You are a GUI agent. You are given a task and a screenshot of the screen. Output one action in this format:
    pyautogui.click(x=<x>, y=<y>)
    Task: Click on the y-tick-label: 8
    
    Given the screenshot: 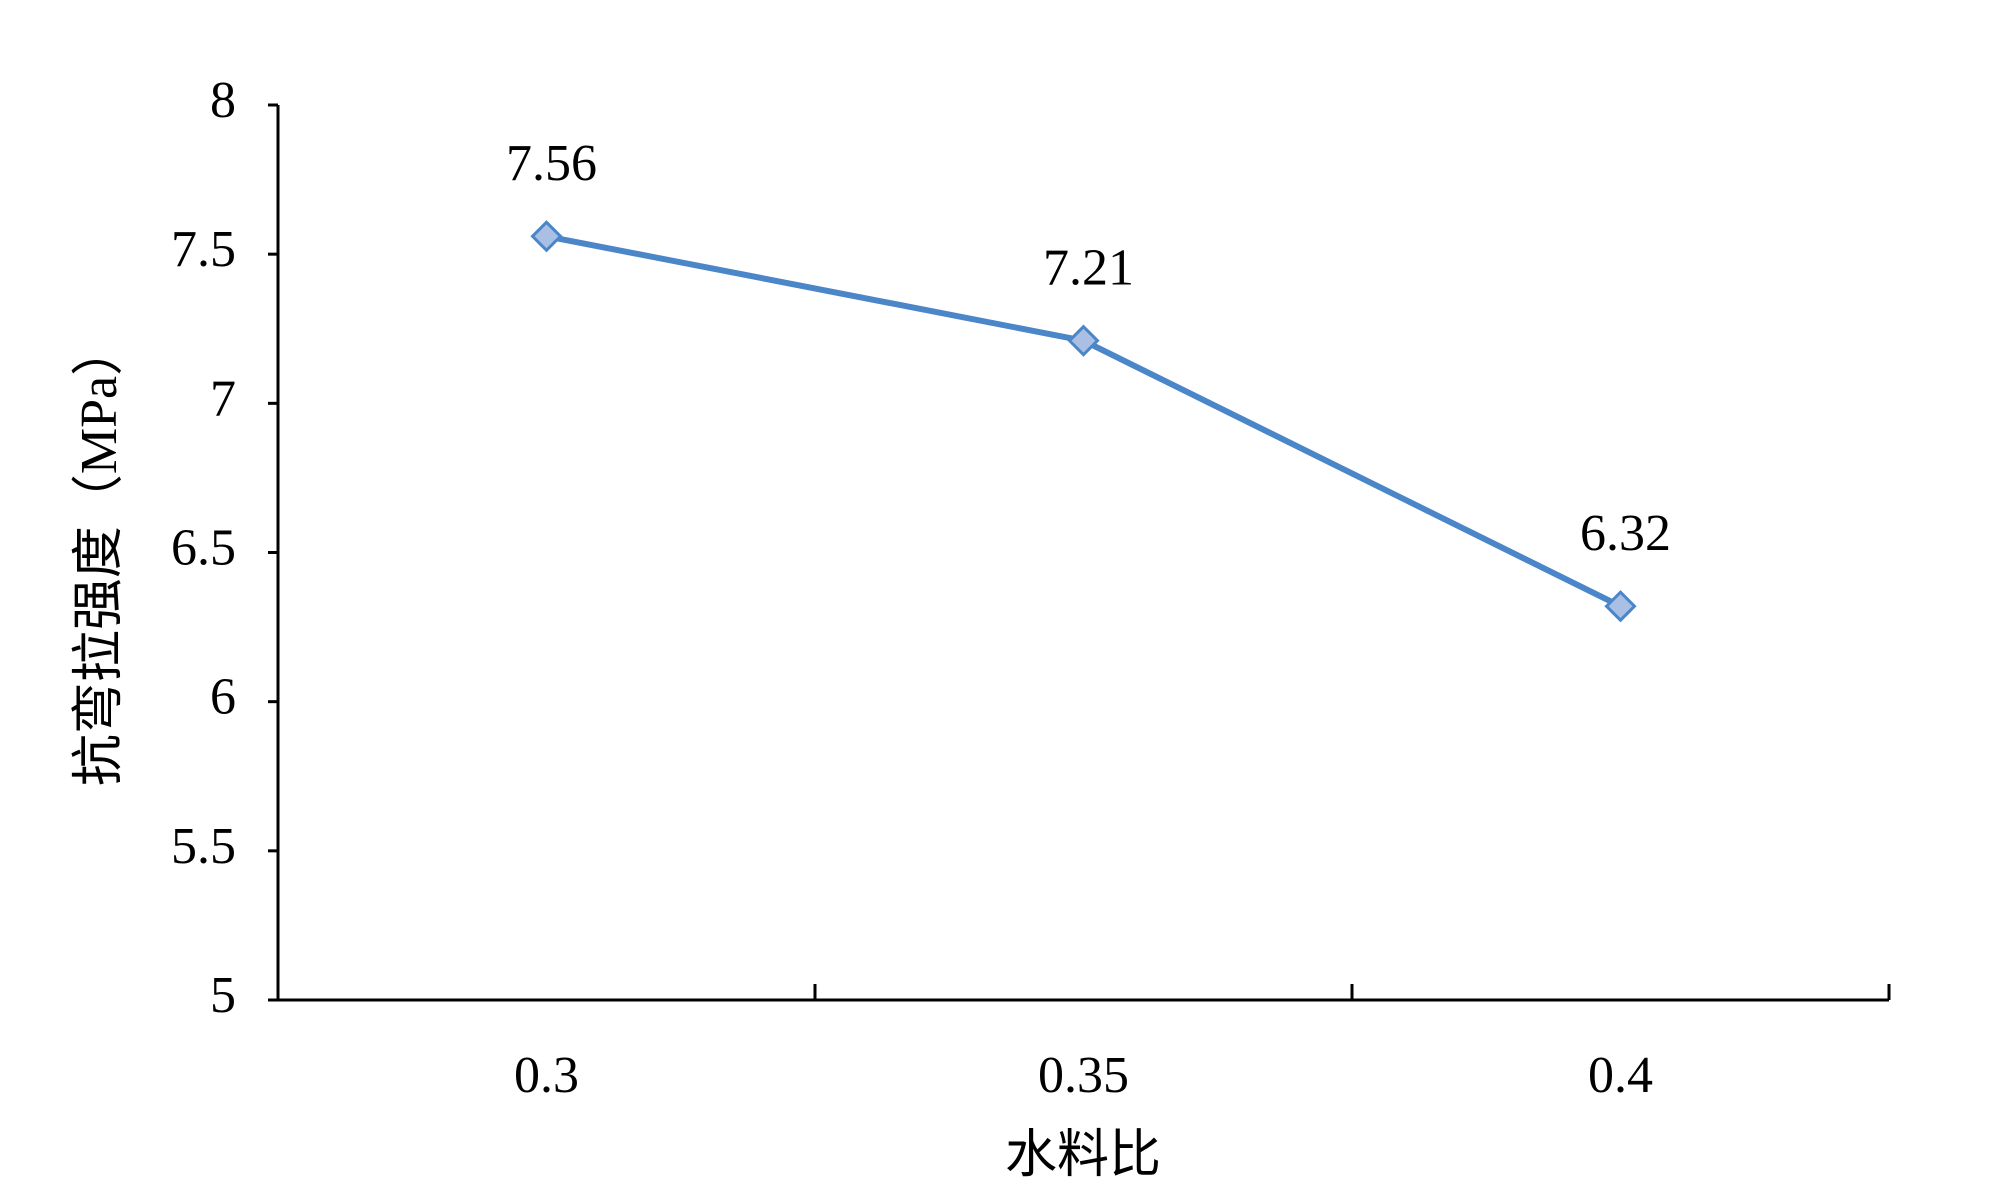 What is the action you would take?
    pyautogui.click(x=223, y=100)
    